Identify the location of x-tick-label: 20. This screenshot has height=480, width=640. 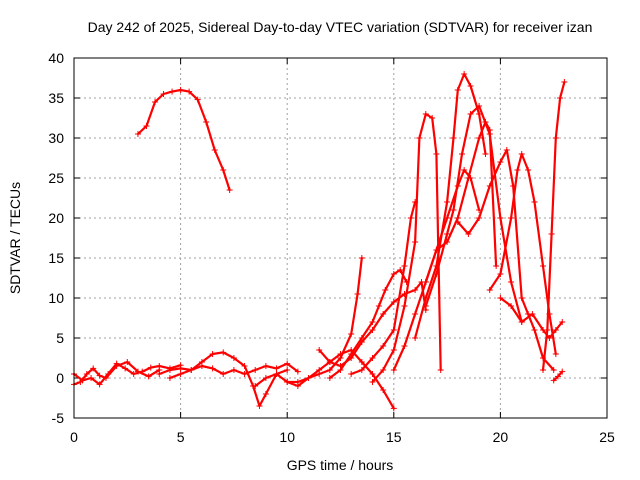
(501, 437).